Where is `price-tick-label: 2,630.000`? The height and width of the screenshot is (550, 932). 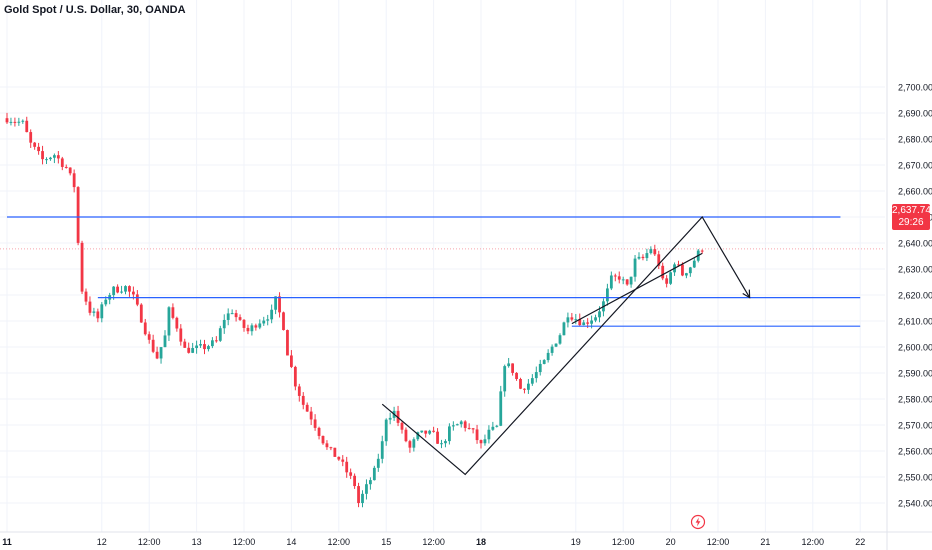
price-tick-label: 2,630.000 is located at coordinates (915, 270).